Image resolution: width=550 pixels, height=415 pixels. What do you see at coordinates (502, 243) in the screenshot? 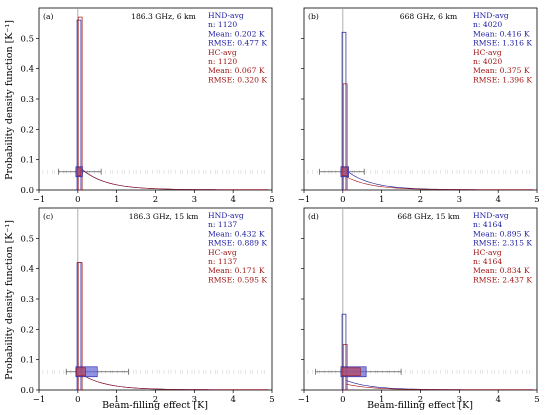
I see `panel-d-hnd-rmse: RMSE: 2.315 K` at bounding box center [502, 243].